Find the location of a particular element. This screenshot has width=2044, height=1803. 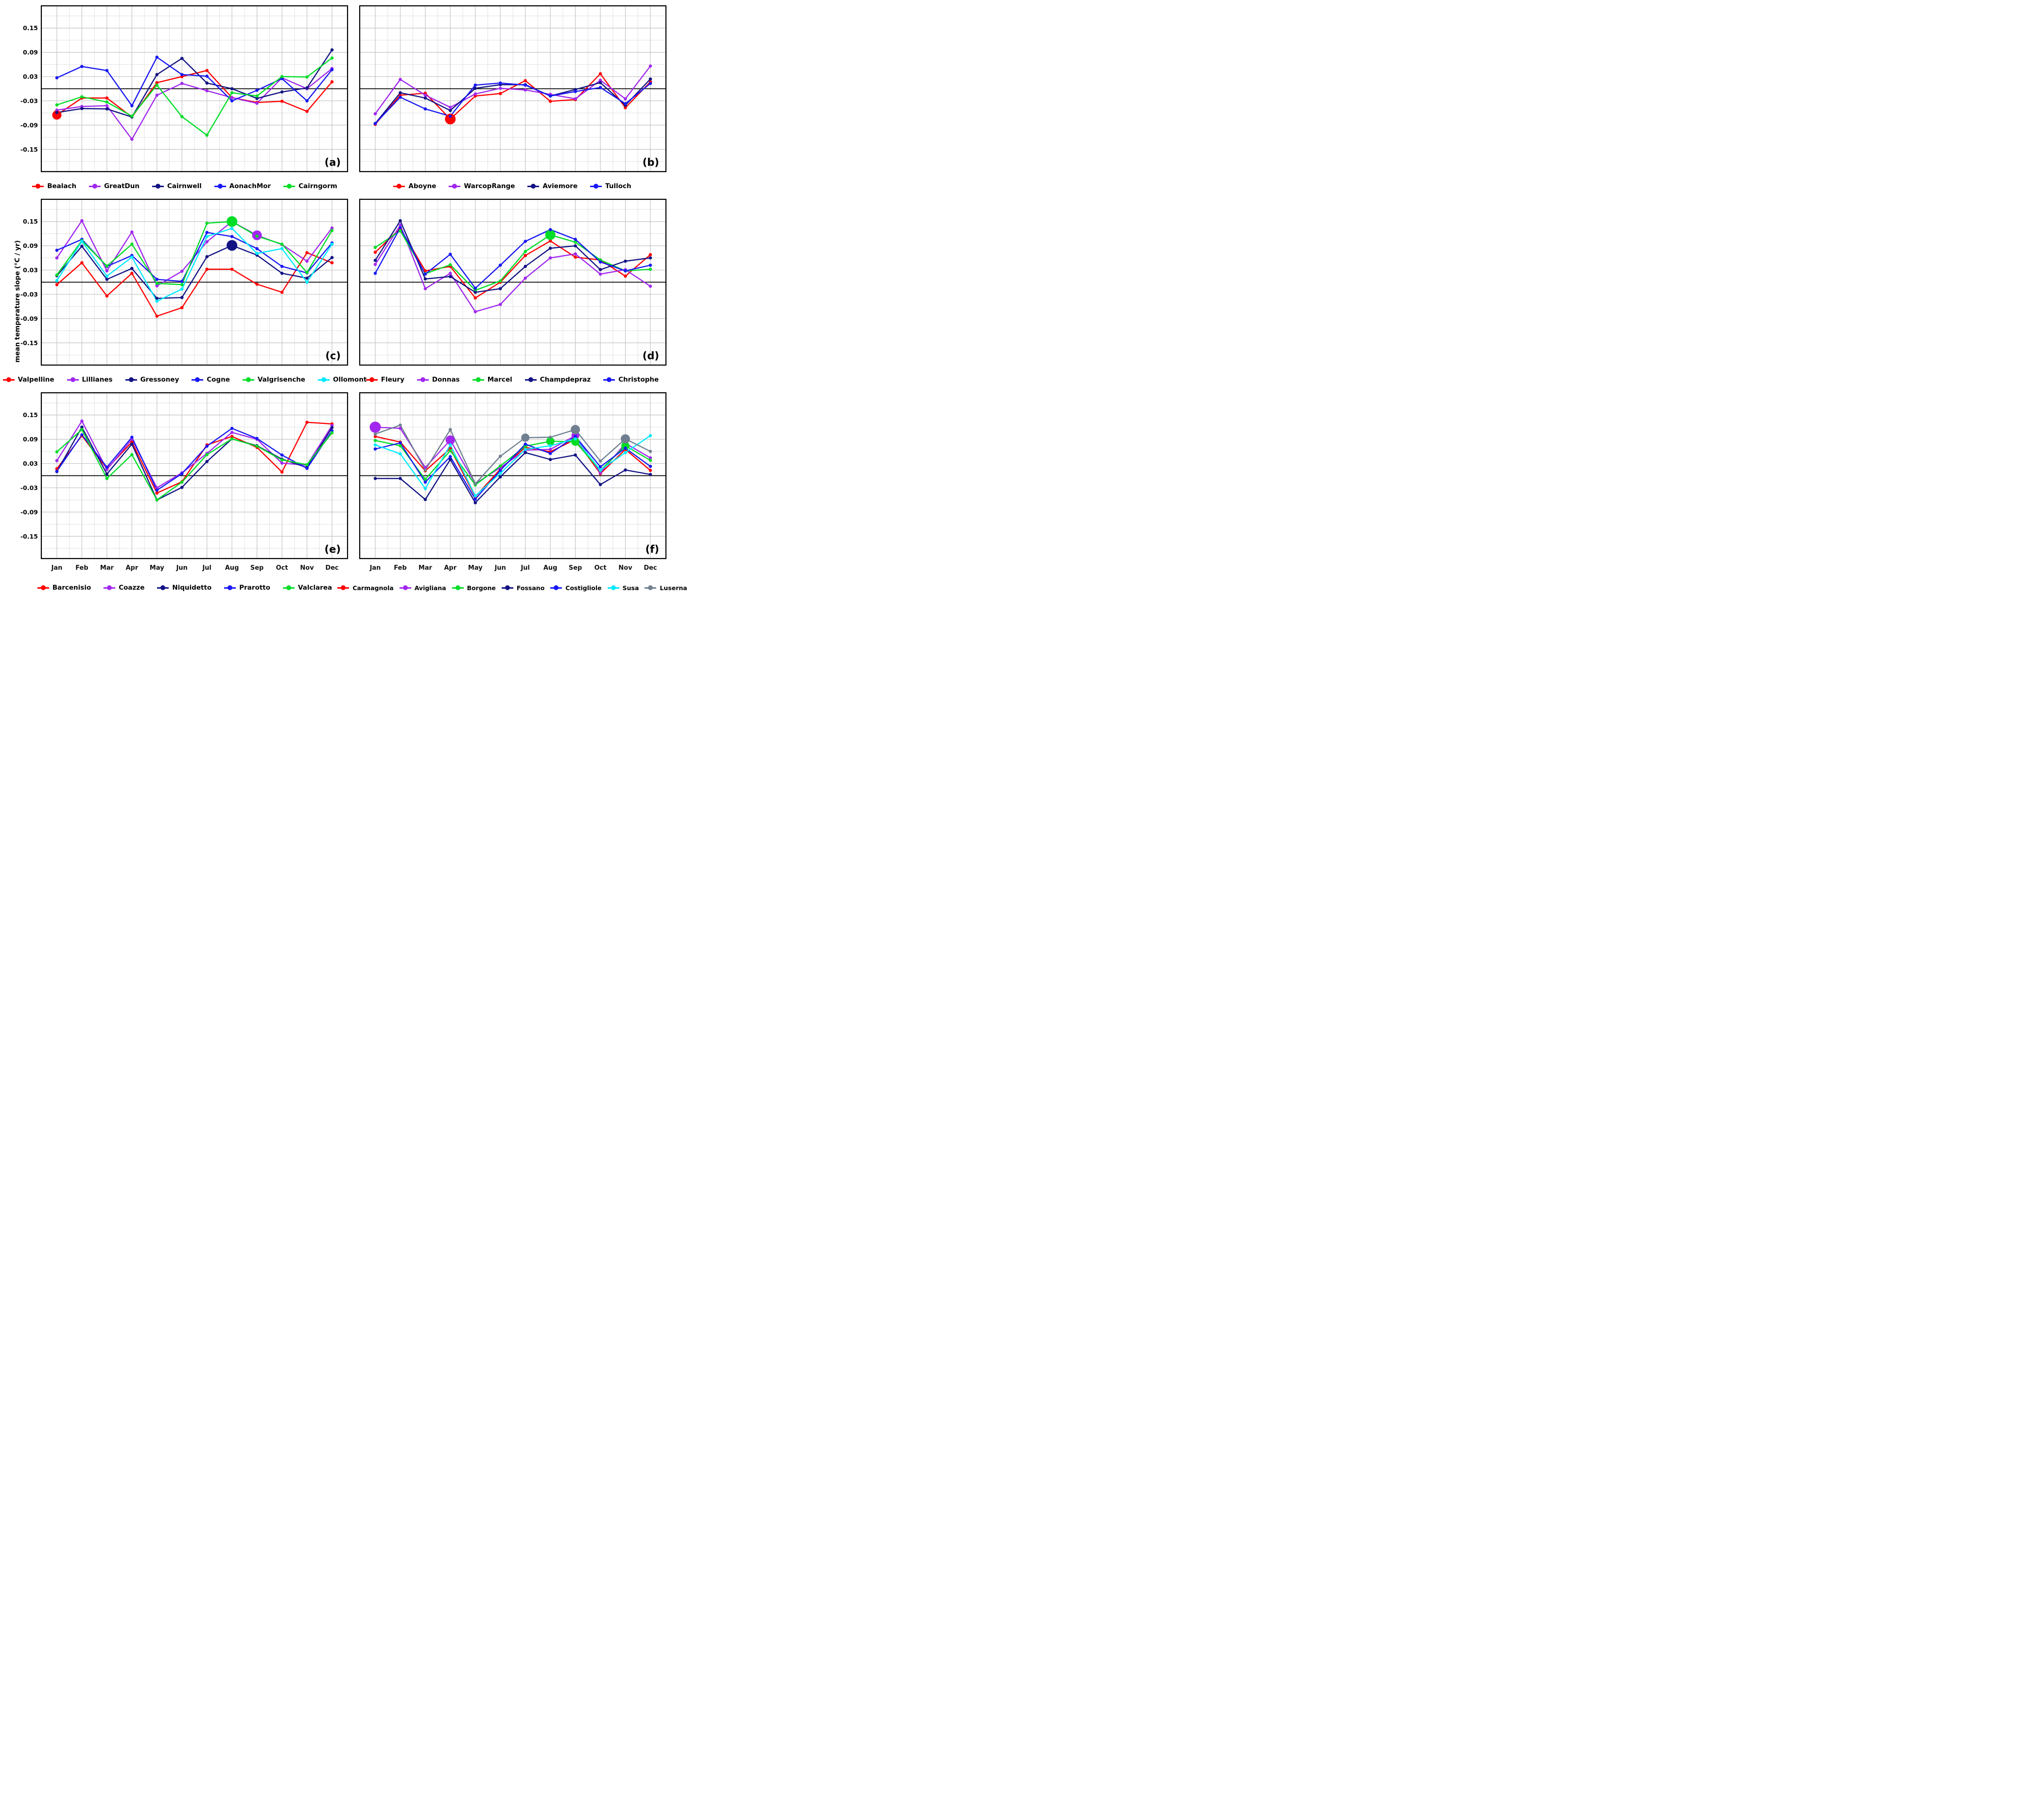

y-tick-label: 0.09 is located at coordinates (31, 52).